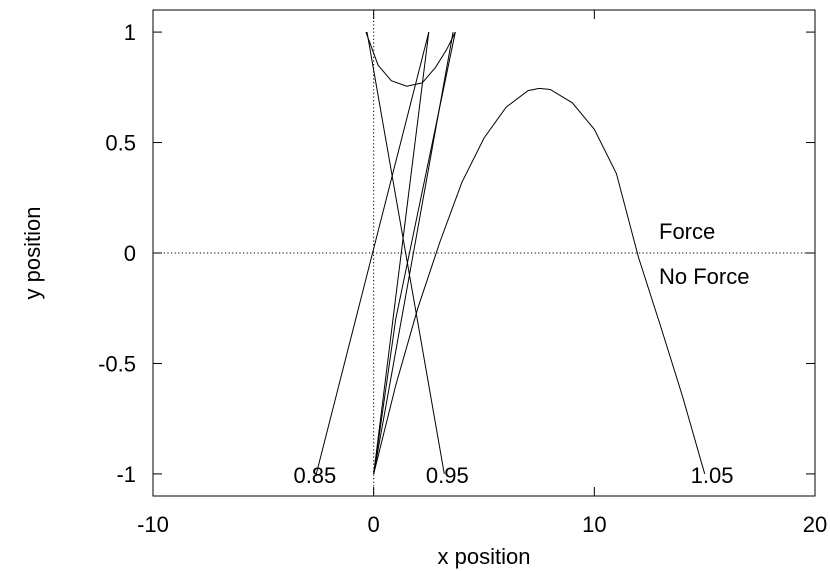  What do you see at coordinates (815, 524) in the screenshot?
I see `x-tick-label: 20` at bounding box center [815, 524].